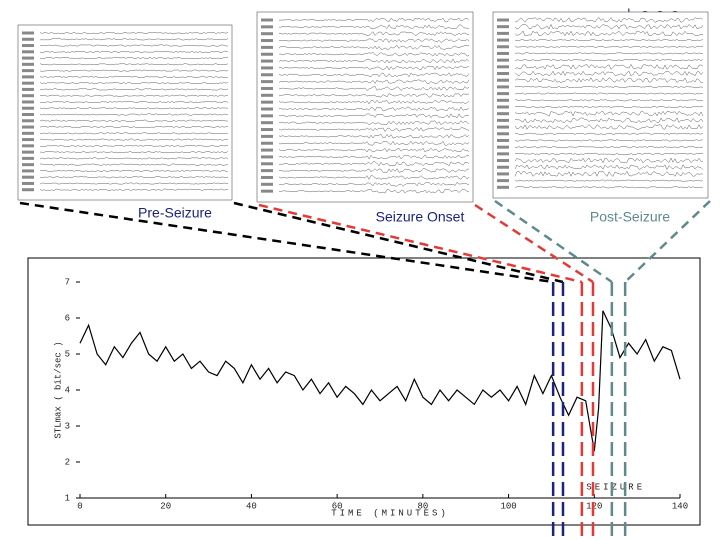 The width and height of the screenshot is (720, 540). What do you see at coordinates (67, 462) in the screenshot?
I see `y-tick-label: 2` at bounding box center [67, 462].